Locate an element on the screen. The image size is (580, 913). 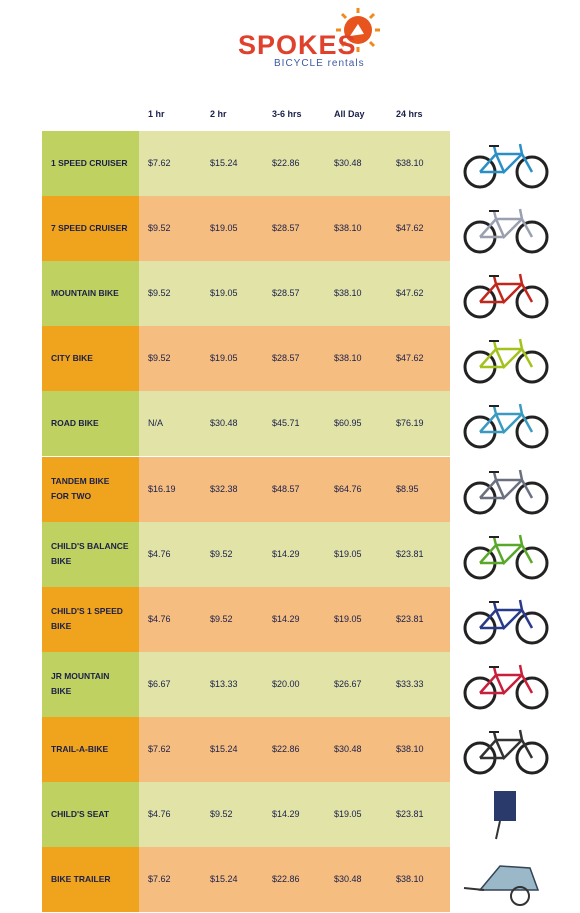
price: $60.95 is located at coordinates (348, 423).